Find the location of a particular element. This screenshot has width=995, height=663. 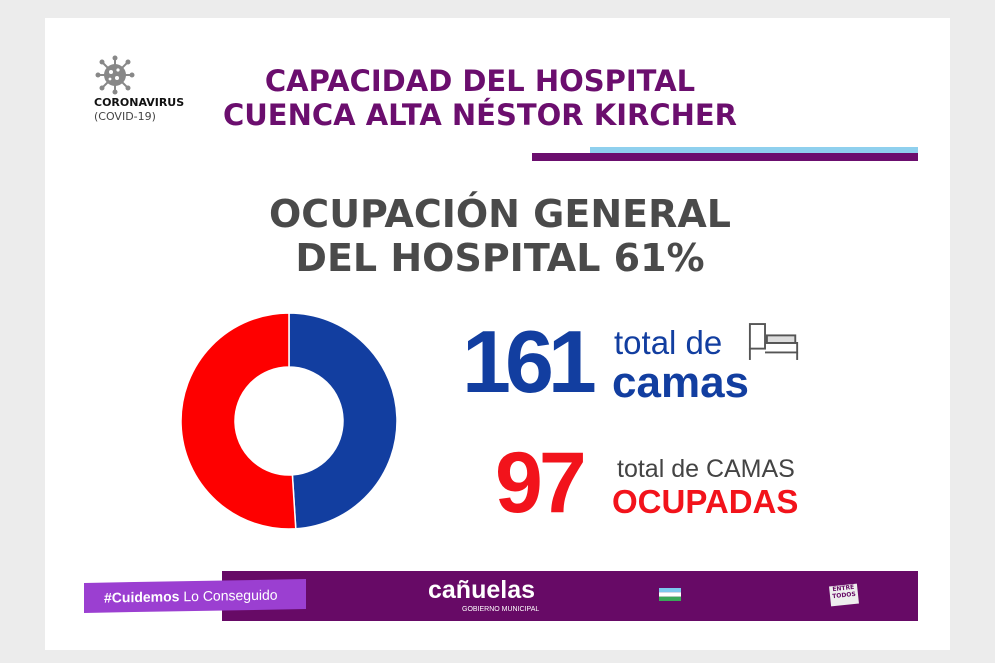

accent-line-purple is located at coordinates (725, 157).